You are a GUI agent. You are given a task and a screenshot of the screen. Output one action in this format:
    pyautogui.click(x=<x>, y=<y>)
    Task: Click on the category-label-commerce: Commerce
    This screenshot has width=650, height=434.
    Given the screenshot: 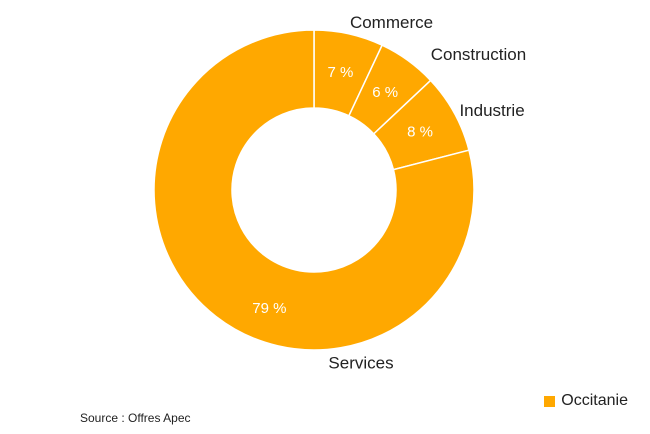 What is the action you would take?
    pyautogui.click(x=391, y=22)
    